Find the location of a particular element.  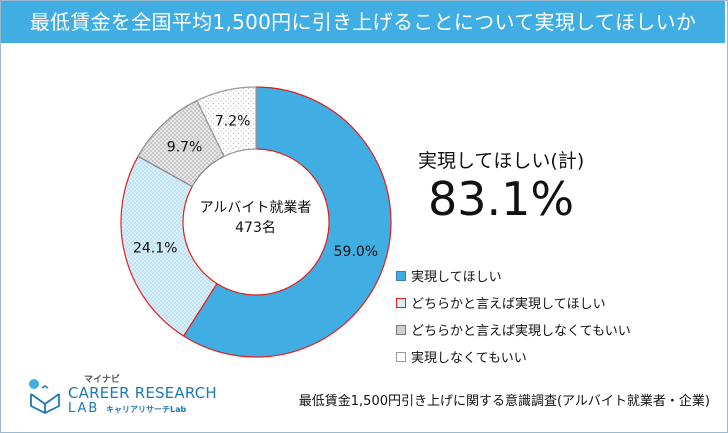

legend-label-3: どちらかと言えば実現しなくてもいい is located at coordinates (521, 331).